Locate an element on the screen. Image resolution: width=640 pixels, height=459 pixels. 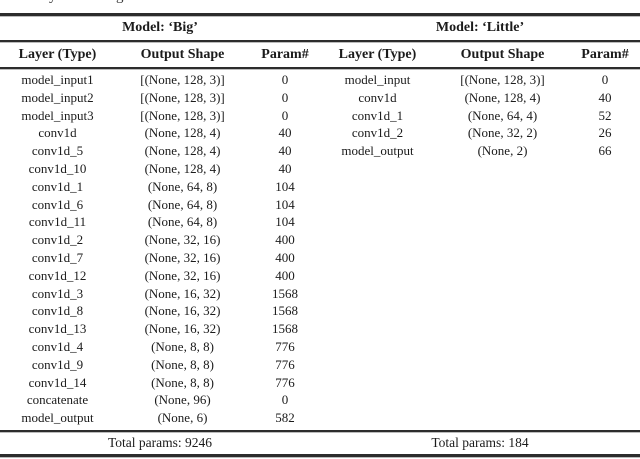
table-row: conv1d_14 (None, 8, 8) 776 is located at coordinates (160, 383).